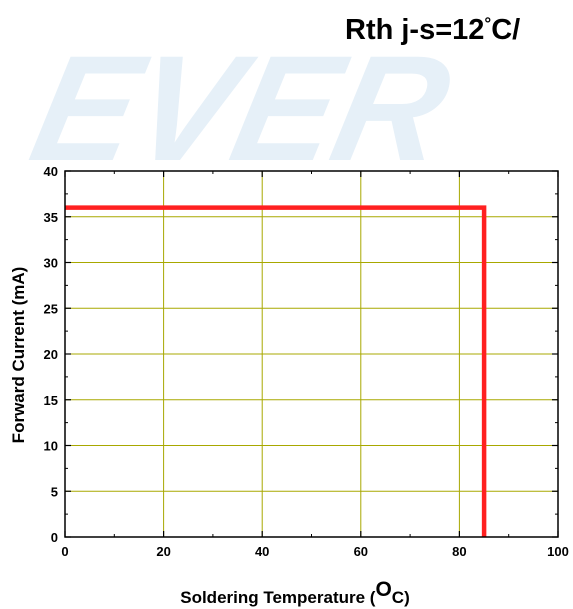 This screenshot has height=609, width=573. I want to click on x-axis-title: Soldering Temperature (OC), so click(295, 592).